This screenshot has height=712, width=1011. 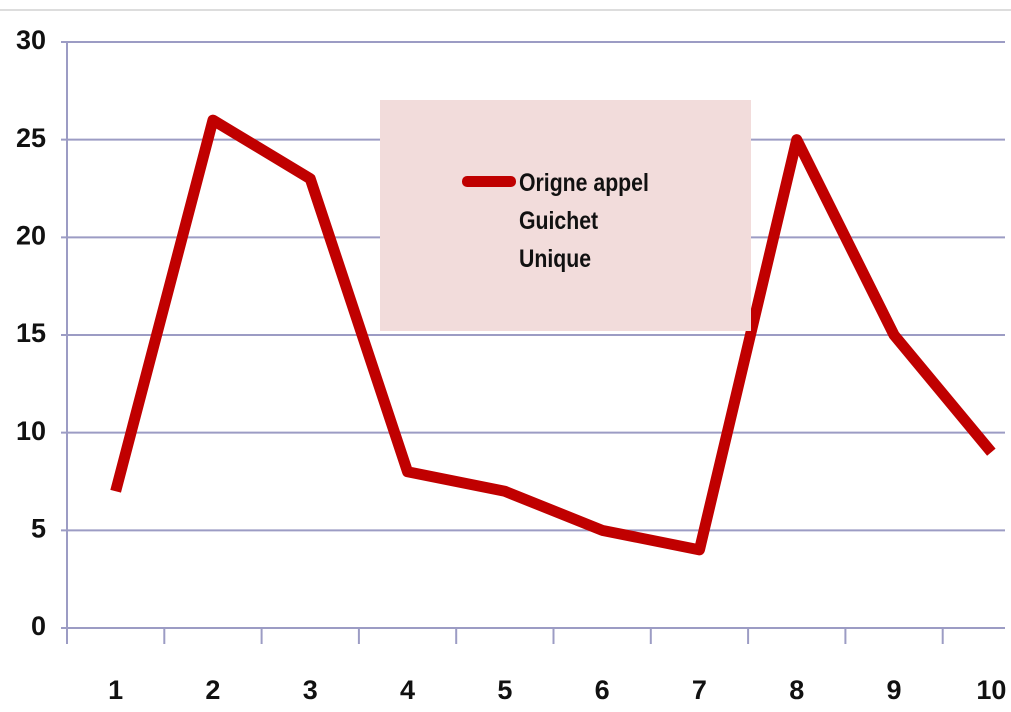 I want to click on legend-swatch, so click(x=489, y=181).